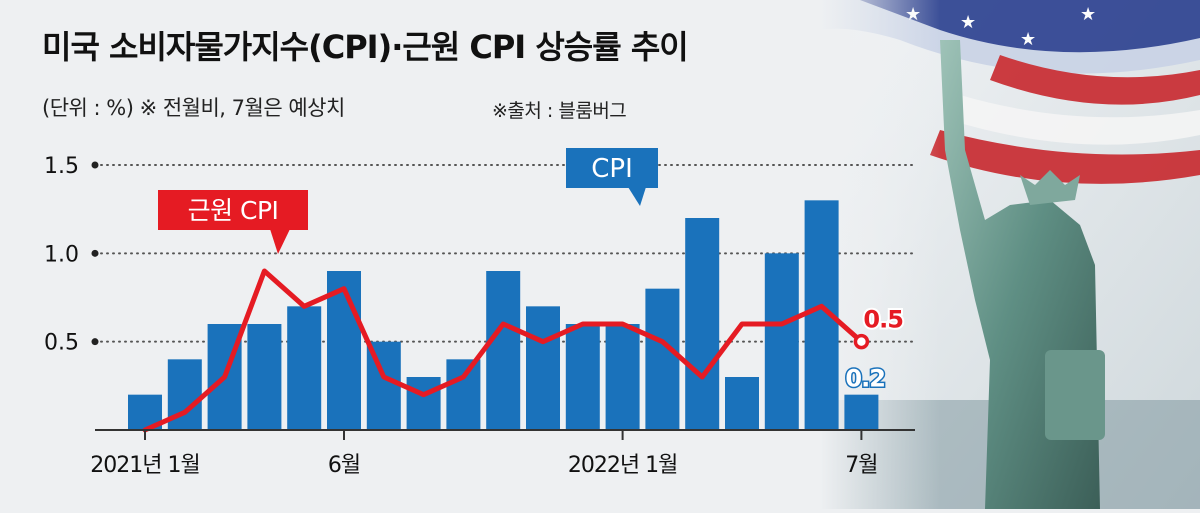 Image resolution: width=1200 pixels, height=513 pixels. I want to click on cpi-callout-label: CPI, so click(612, 169).